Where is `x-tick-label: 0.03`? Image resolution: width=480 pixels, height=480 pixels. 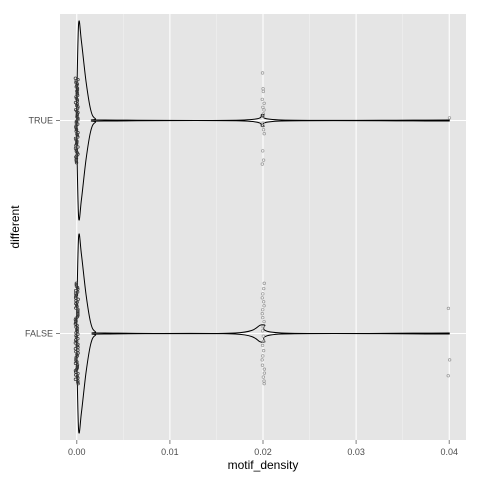
x-tick-label: 0.03 is located at coordinates (356, 452).